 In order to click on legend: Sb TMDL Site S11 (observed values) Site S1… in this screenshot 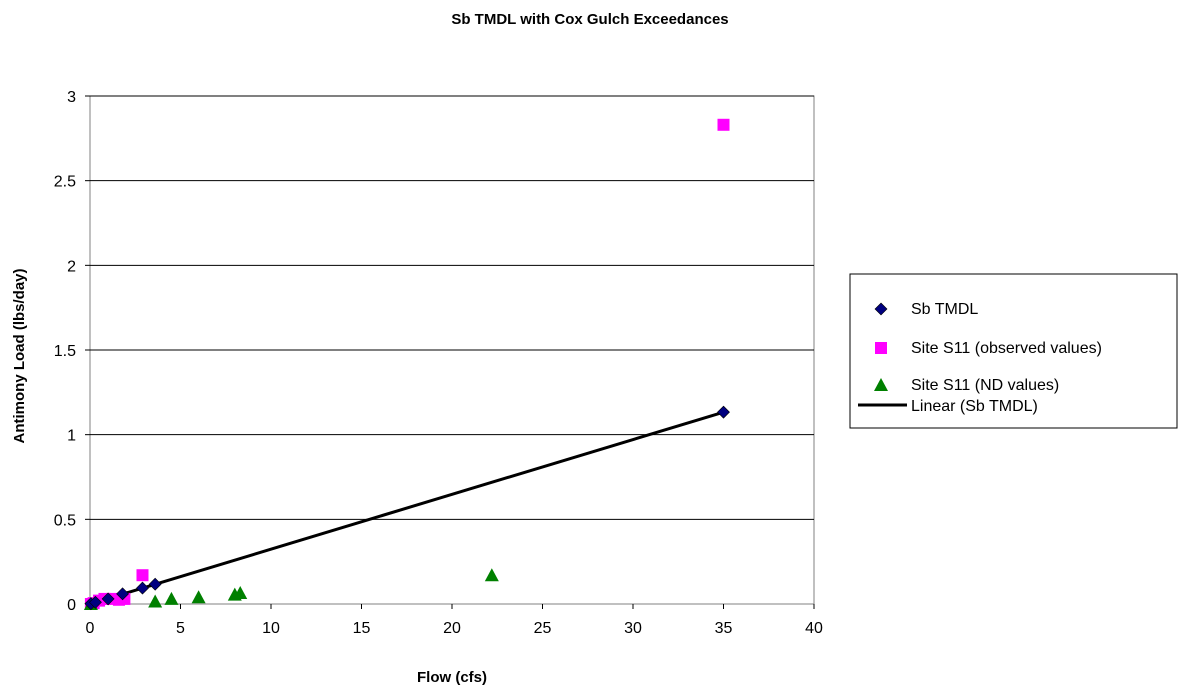, I will do `click(1013, 351)`.